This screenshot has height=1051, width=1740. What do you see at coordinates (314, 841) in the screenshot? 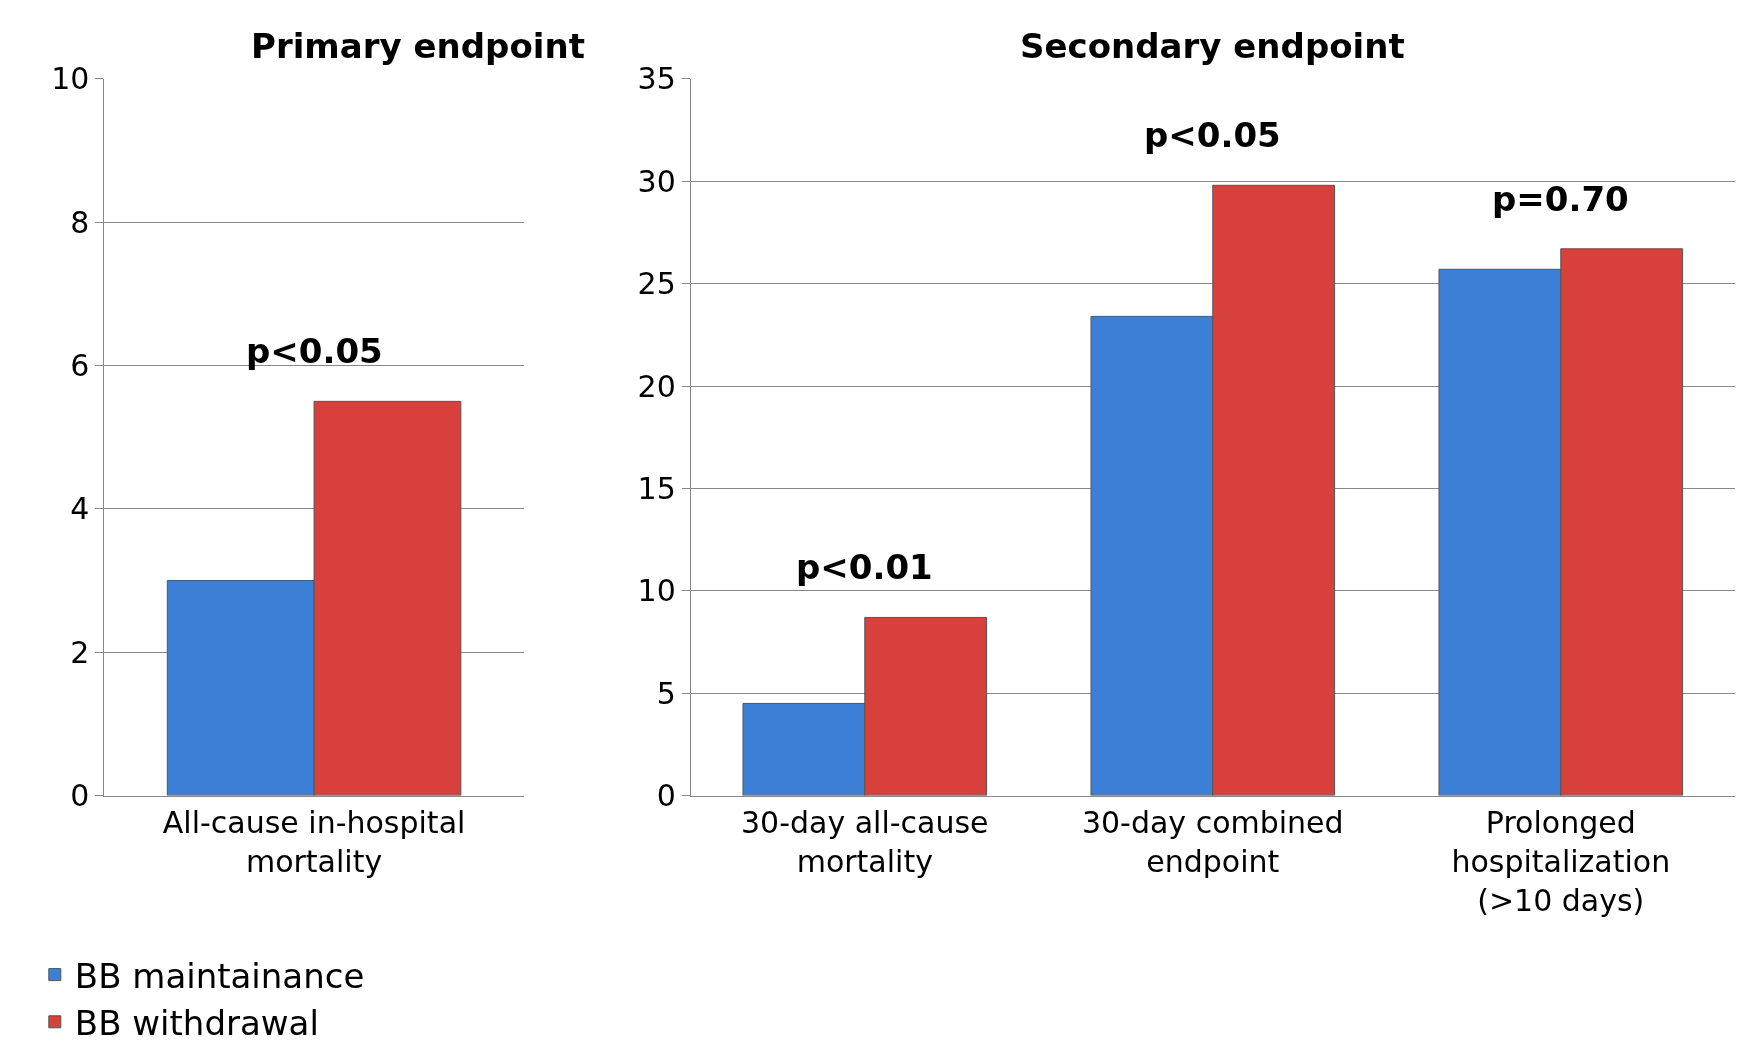
I see `x-tick-label: All-cause in-hospital mortality` at bounding box center [314, 841].